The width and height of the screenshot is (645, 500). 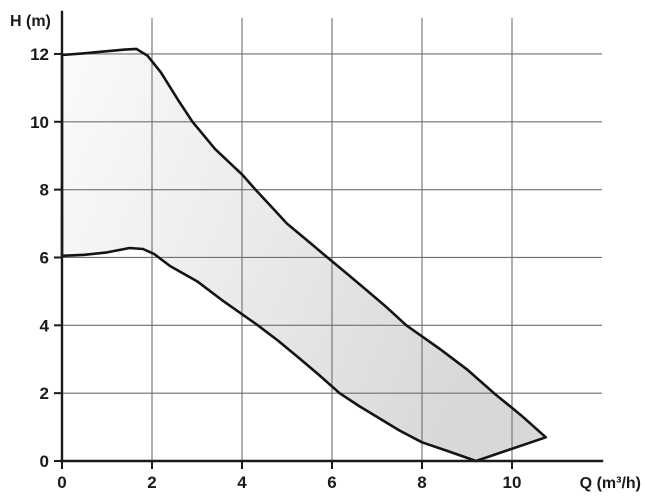 What do you see at coordinates (44, 257) in the screenshot?
I see `y-tick-label: 6` at bounding box center [44, 257].